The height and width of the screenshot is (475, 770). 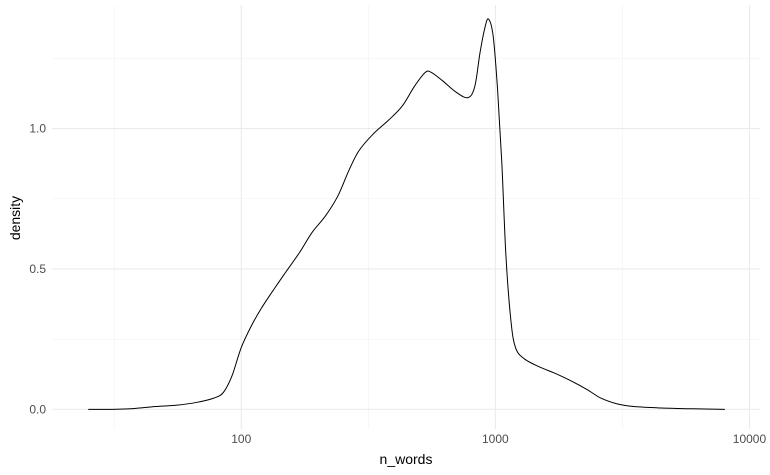 What do you see at coordinates (37, 409) in the screenshot?
I see `y-tick-label: 0.0` at bounding box center [37, 409].